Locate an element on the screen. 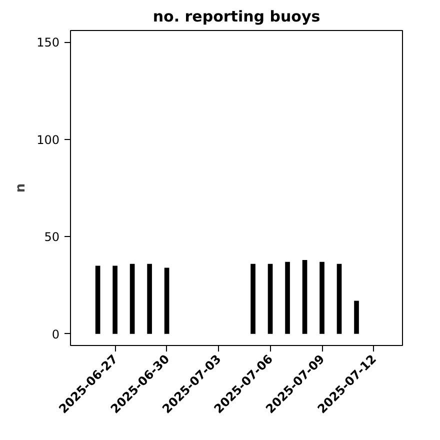 The height and width of the screenshot is (440, 440). y-tick-label: 50 is located at coordinates (52, 237).